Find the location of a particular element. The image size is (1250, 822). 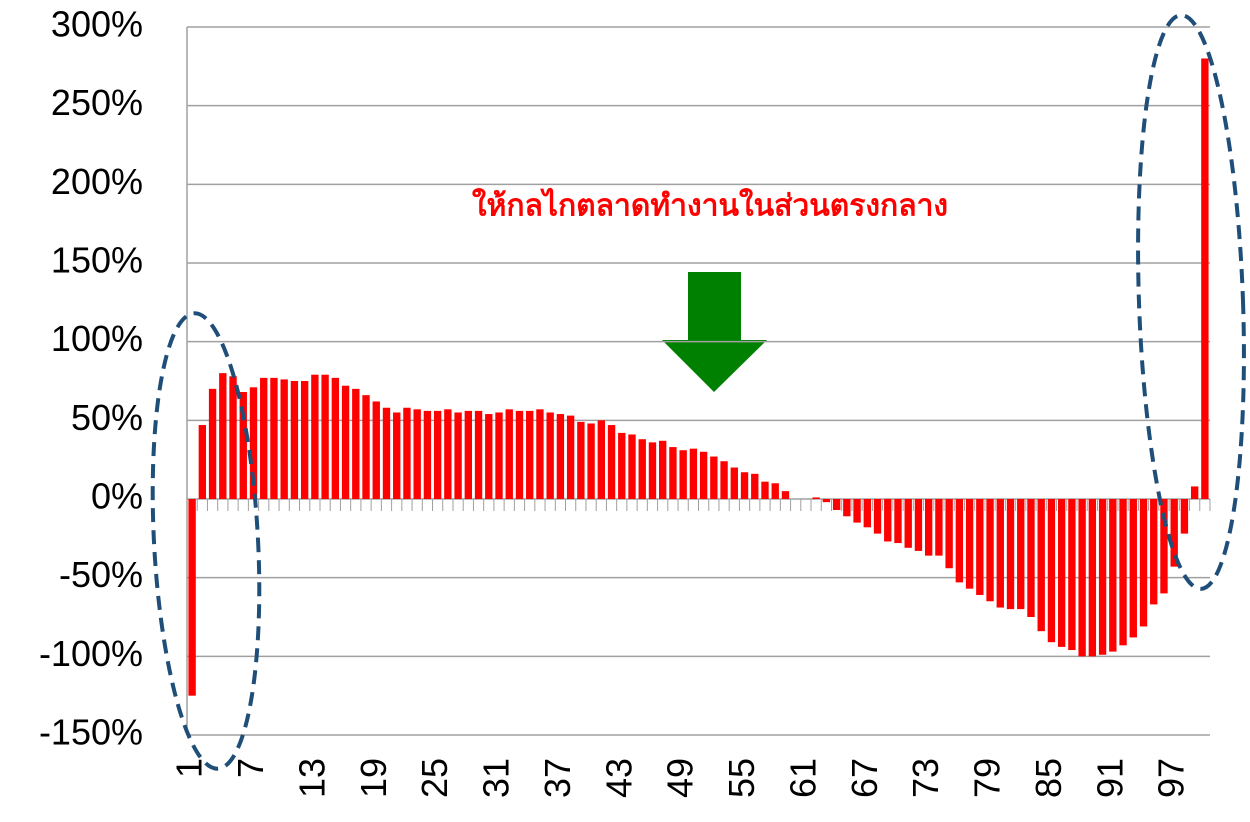

x-tick-label: 25 is located at coordinates (434, 778).